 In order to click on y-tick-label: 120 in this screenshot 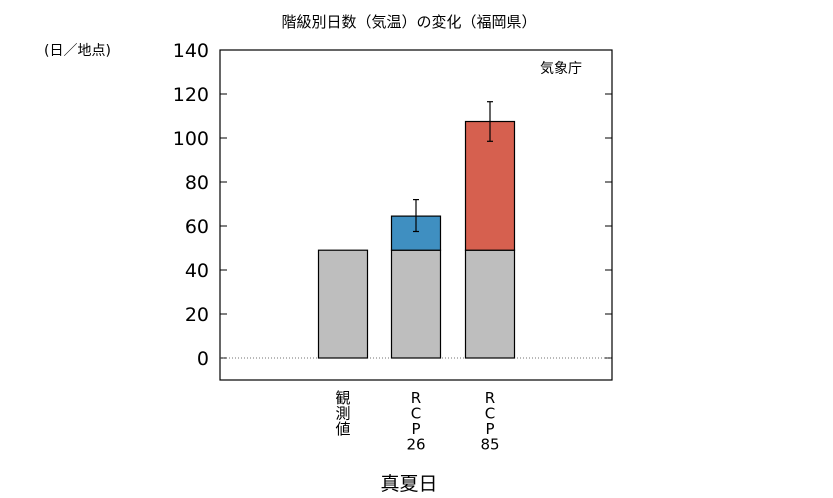, I will do `click(191, 95)`.